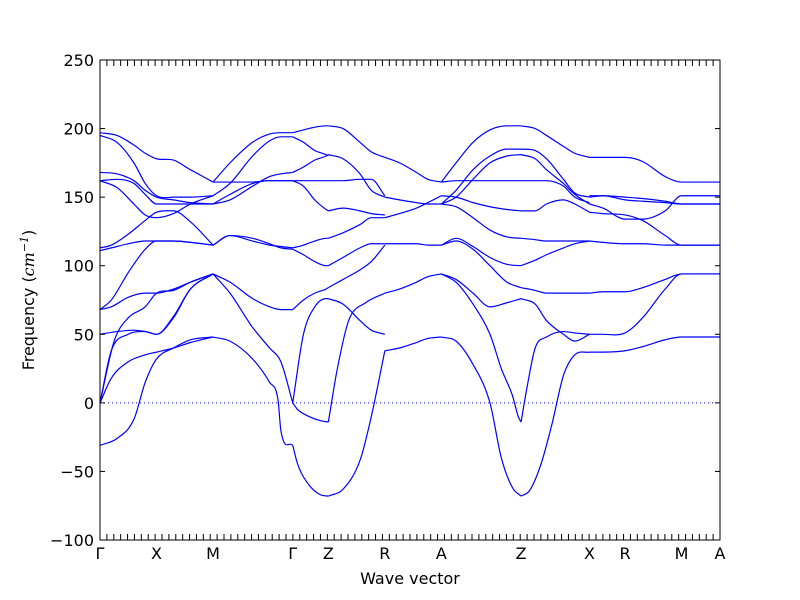 The height and width of the screenshot is (600, 800). Describe the element at coordinates (78, 266) in the screenshot. I see `y-tick-label: 100` at that location.